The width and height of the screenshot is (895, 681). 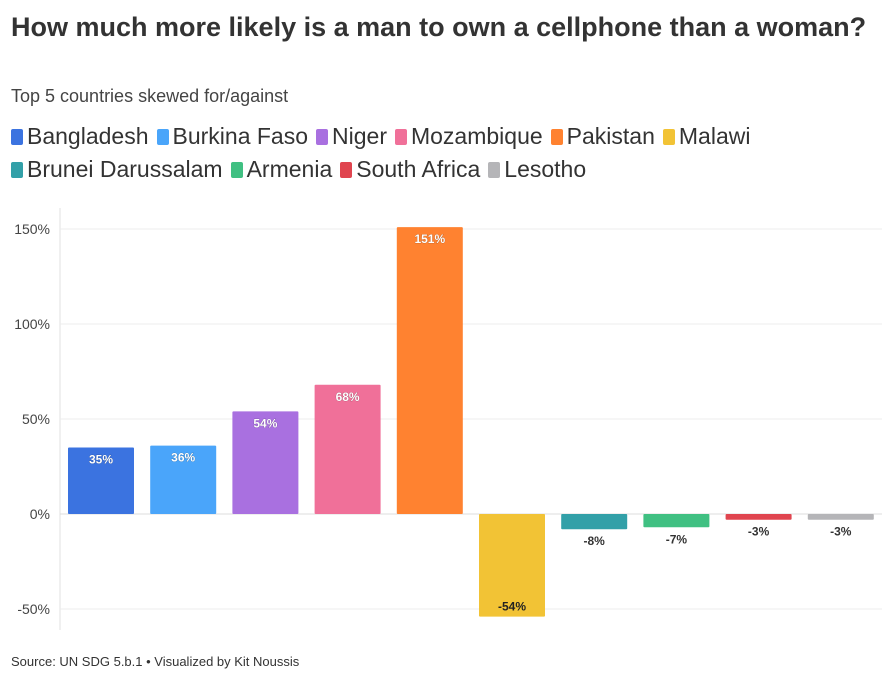 What do you see at coordinates (610, 136) in the screenshot?
I see `legend-label: Pakistan` at bounding box center [610, 136].